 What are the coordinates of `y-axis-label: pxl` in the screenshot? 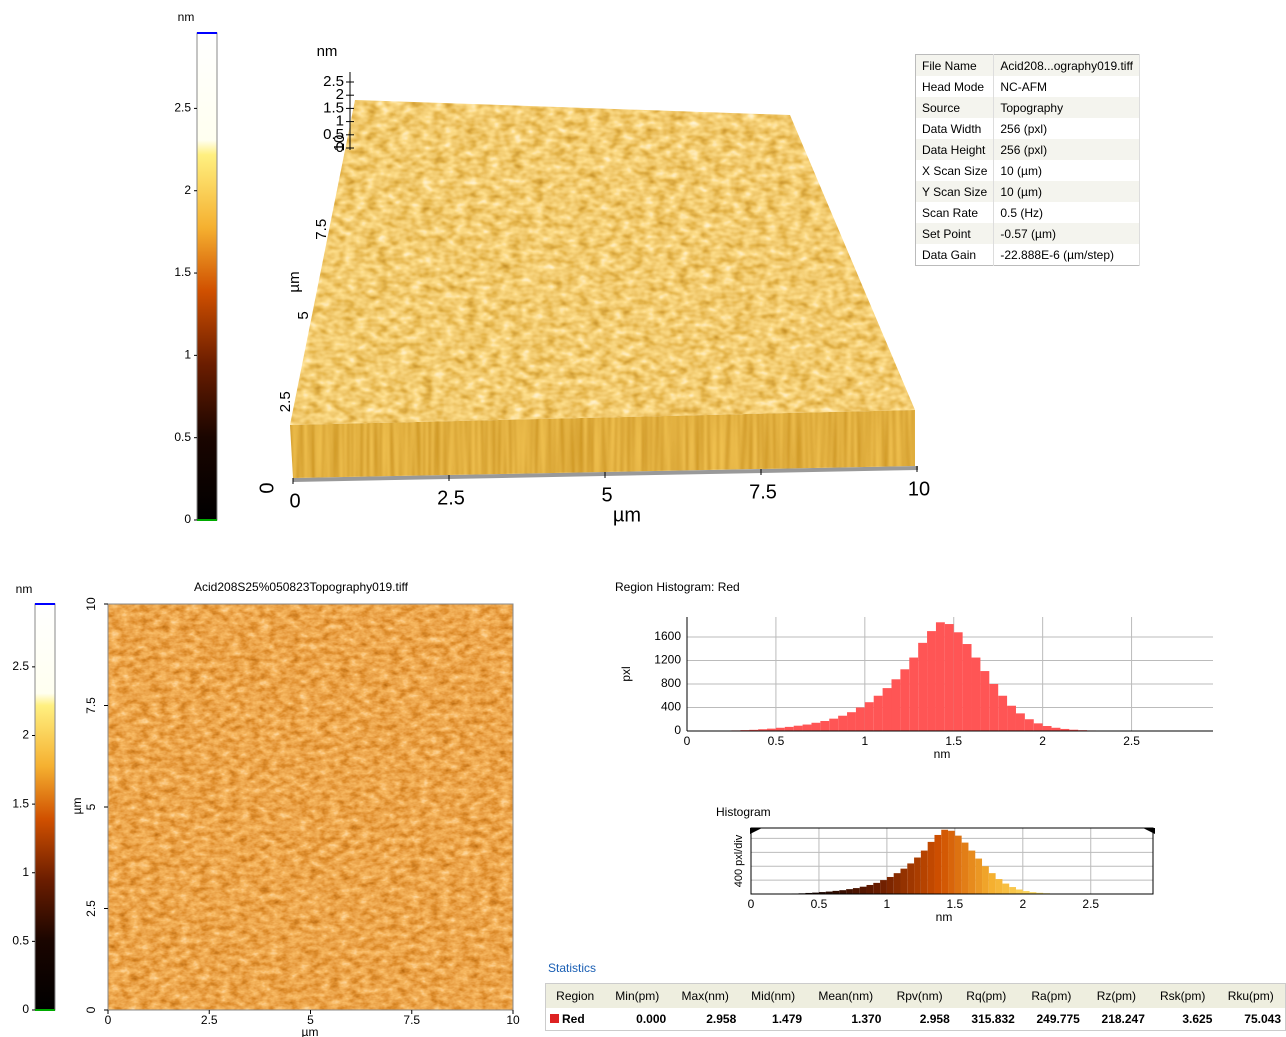 It's located at (626, 673).